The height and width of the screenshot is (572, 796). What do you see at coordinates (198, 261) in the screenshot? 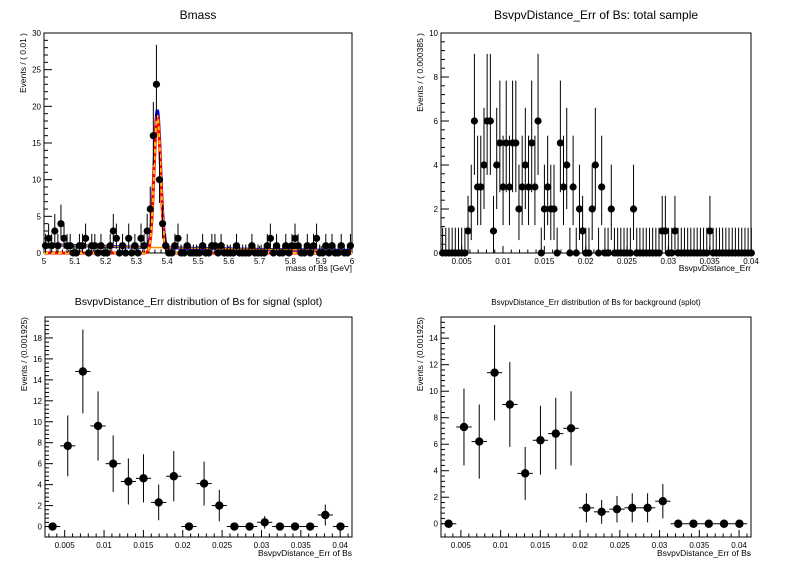
I see `x-tick-label: 5.5` at bounding box center [198, 261].